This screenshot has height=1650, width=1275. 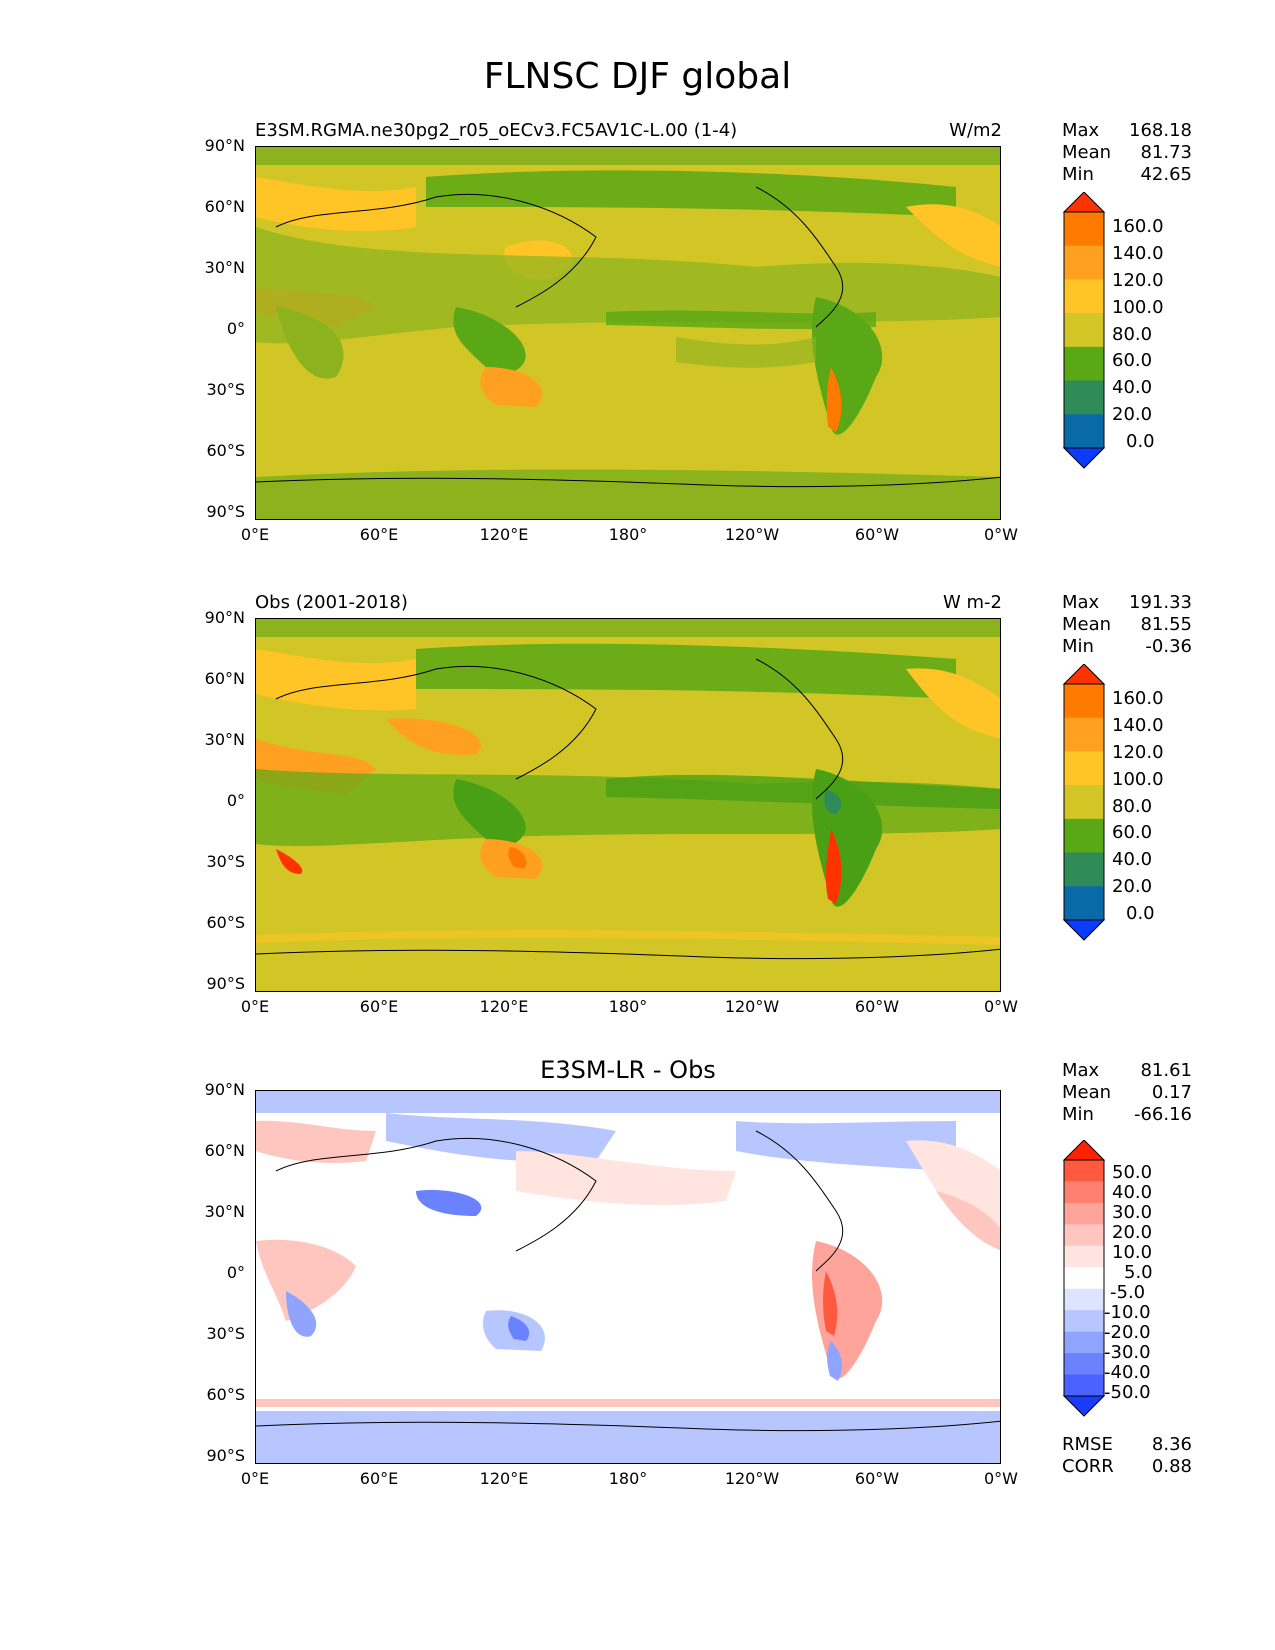 What do you see at coordinates (504, 1478) in the screenshot?
I see `x-tick: 120°E` at bounding box center [504, 1478].